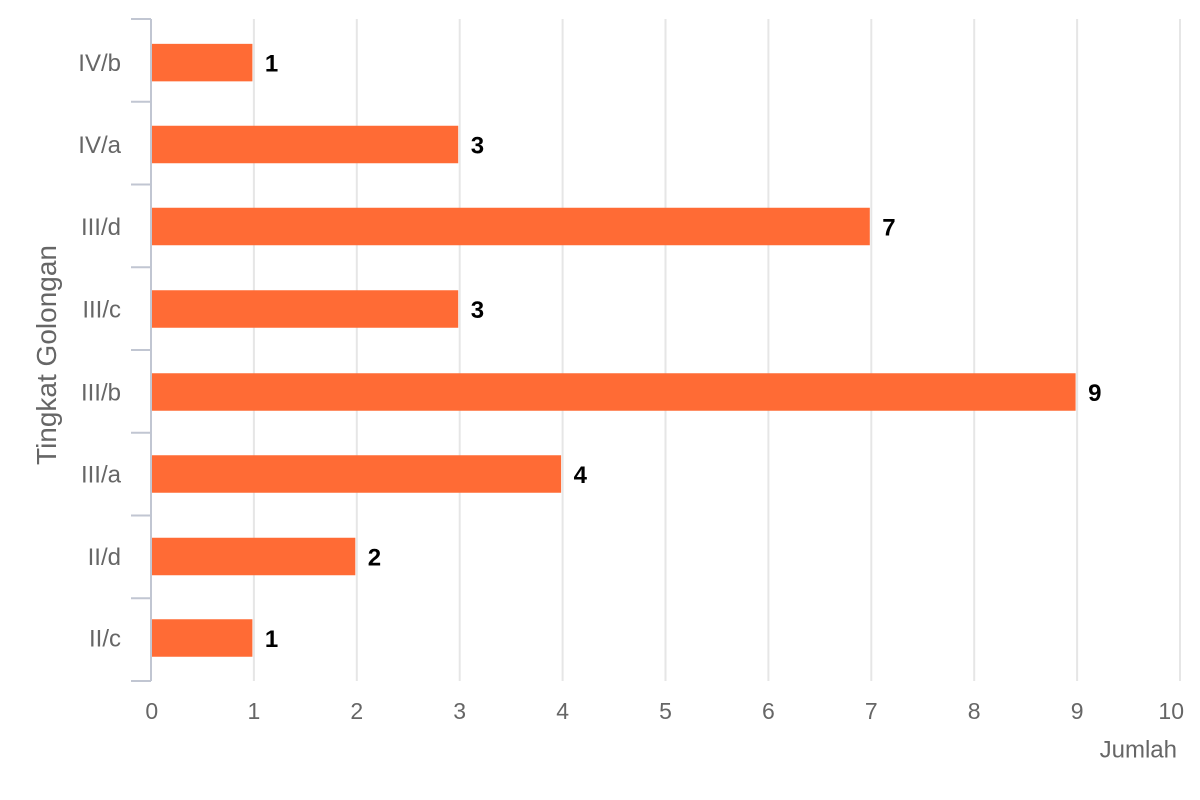  I want to click on svg-text: 8, so click(974, 711).